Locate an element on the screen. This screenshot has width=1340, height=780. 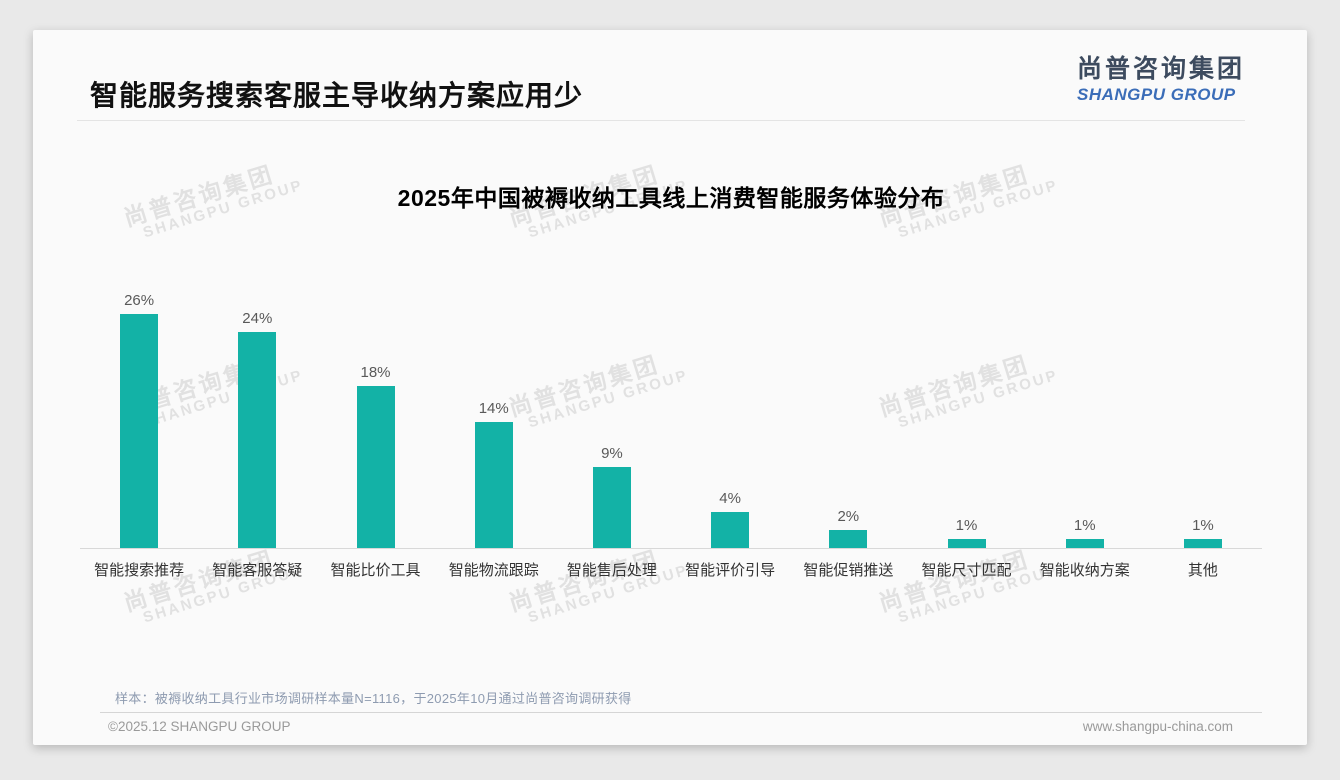
footer-copyright: ©2025.12 SHANGPU GROUP is located at coordinates (199, 726).